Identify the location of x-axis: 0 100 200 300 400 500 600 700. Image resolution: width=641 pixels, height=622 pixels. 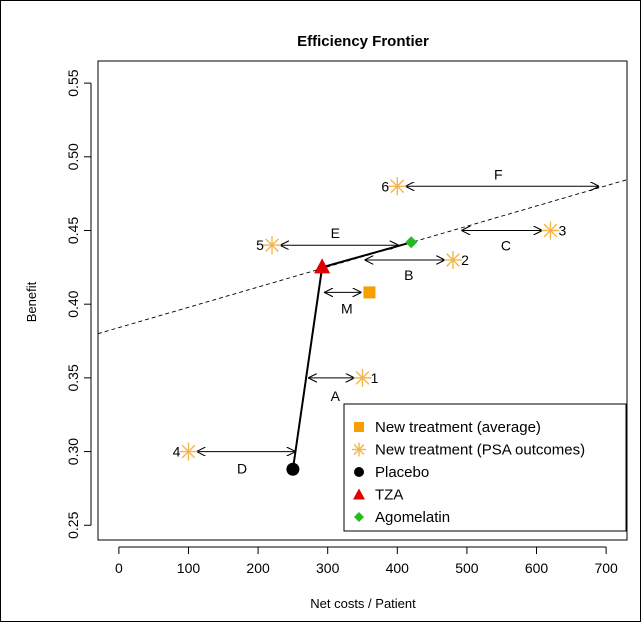
(366, 561).